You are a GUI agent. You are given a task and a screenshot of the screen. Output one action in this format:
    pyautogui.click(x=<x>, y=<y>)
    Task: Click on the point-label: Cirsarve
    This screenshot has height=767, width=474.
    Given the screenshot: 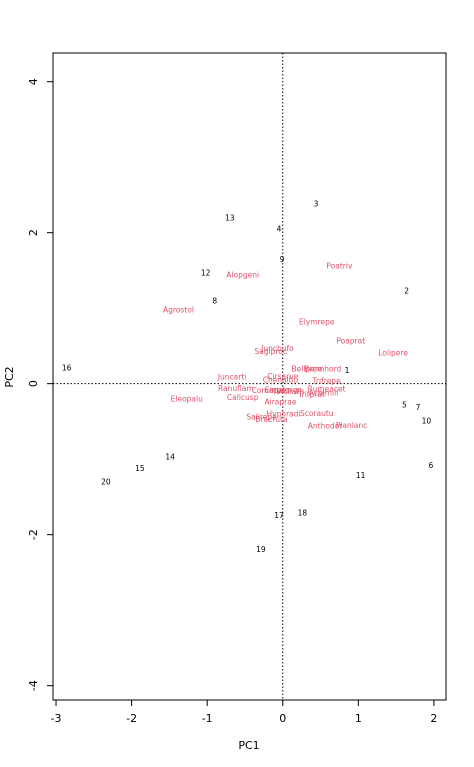 What is the action you would take?
    pyautogui.click(x=282, y=376)
    